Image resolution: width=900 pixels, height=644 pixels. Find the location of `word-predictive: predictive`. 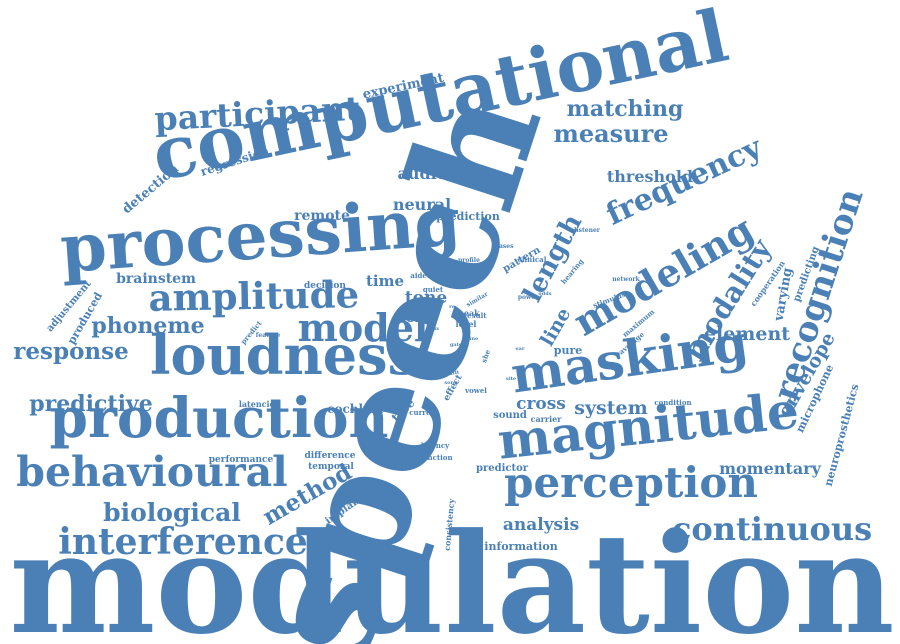

word-predictive: predictive is located at coordinates (90, 404).